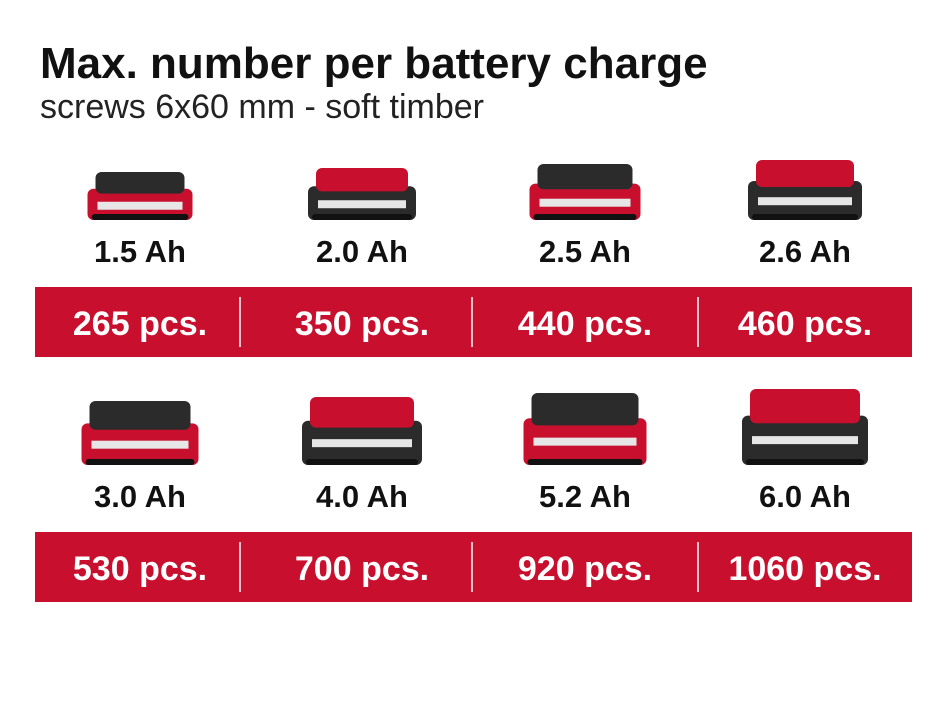  What do you see at coordinates (585, 496) in the screenshot?
I see `capacity-label: 5.2 Ah` at bounding box center [585, 496].